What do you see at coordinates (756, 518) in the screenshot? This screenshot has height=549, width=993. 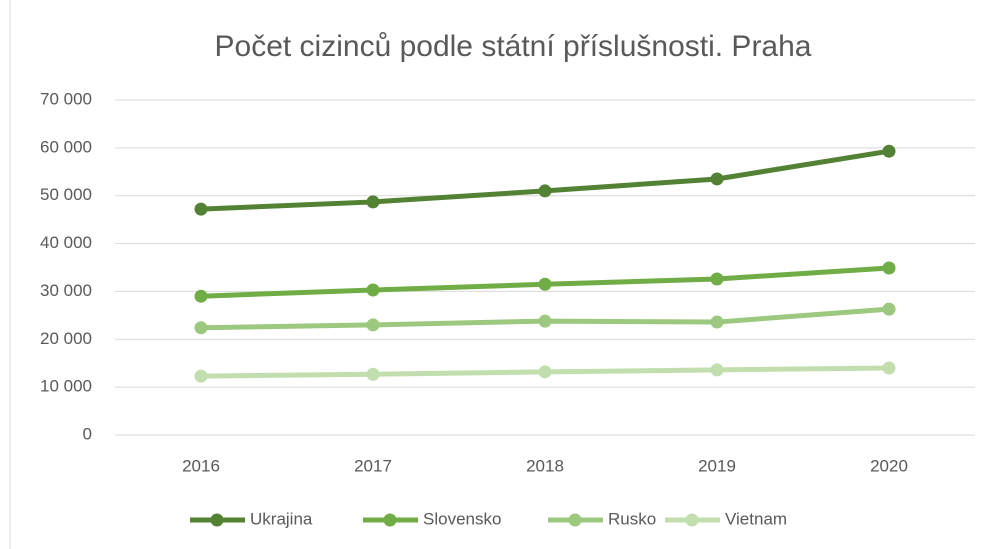 I see `legend-label: Vietnam` at bounding box center [756, 518].